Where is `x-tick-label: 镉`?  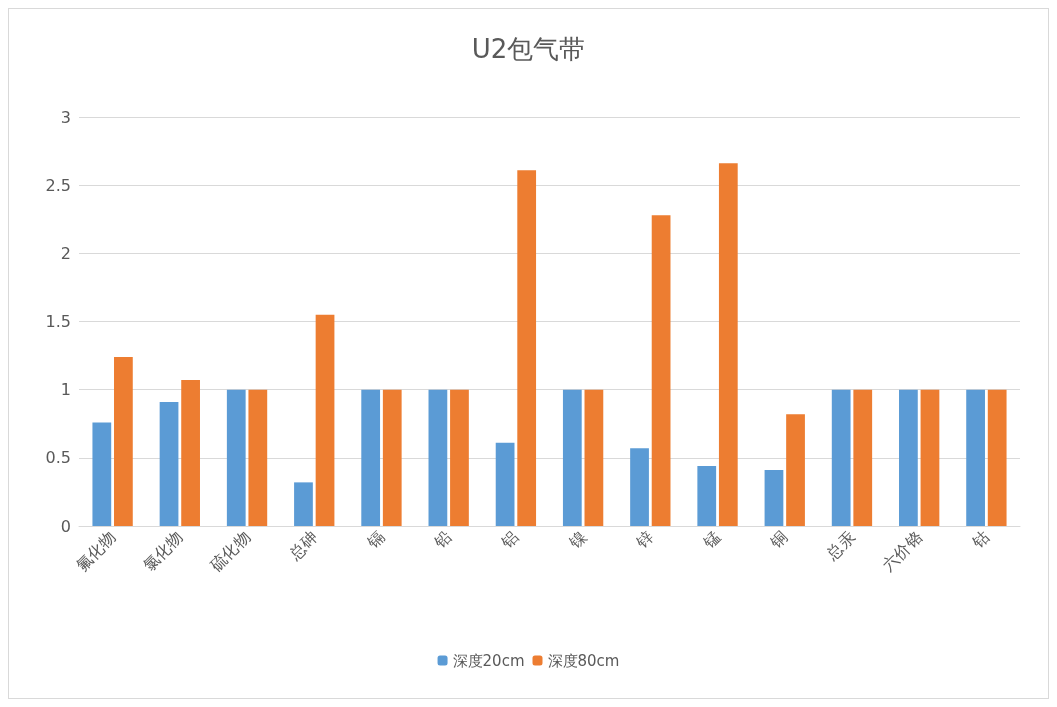 x-tick-label: 镉 is located at coordinates (375, 540).